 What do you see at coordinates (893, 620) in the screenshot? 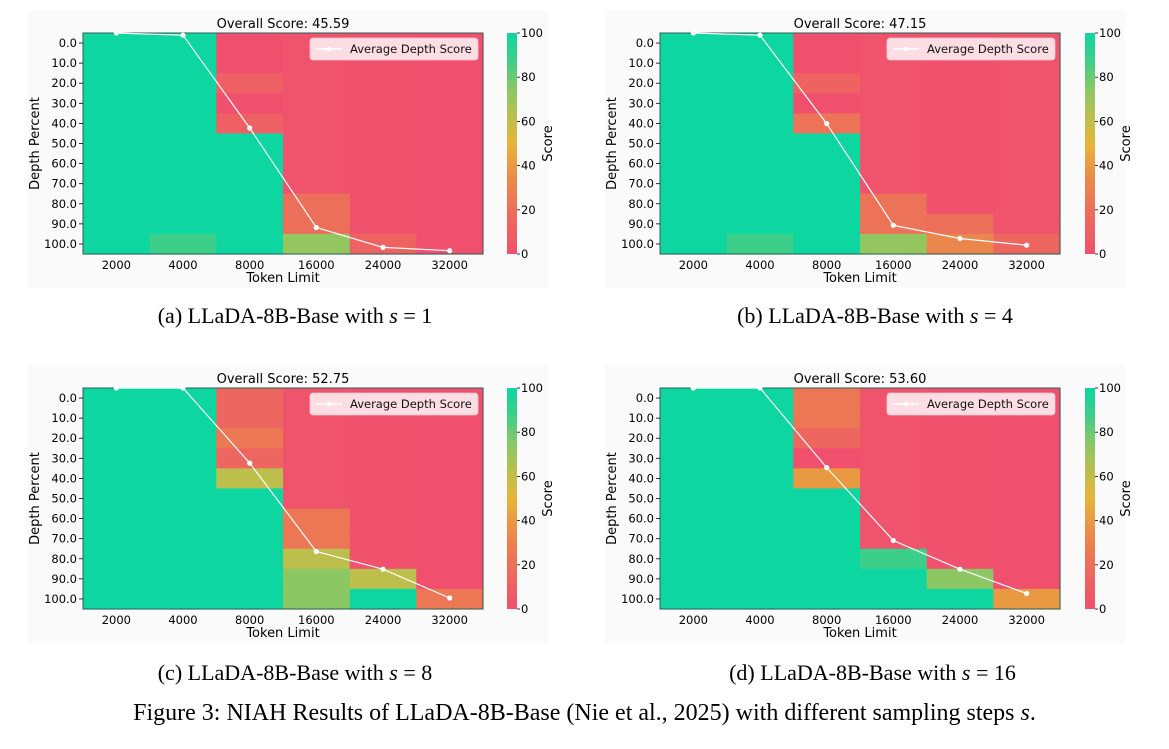
I see `x-tick-label: 16000` at bounding box center [893, 620].